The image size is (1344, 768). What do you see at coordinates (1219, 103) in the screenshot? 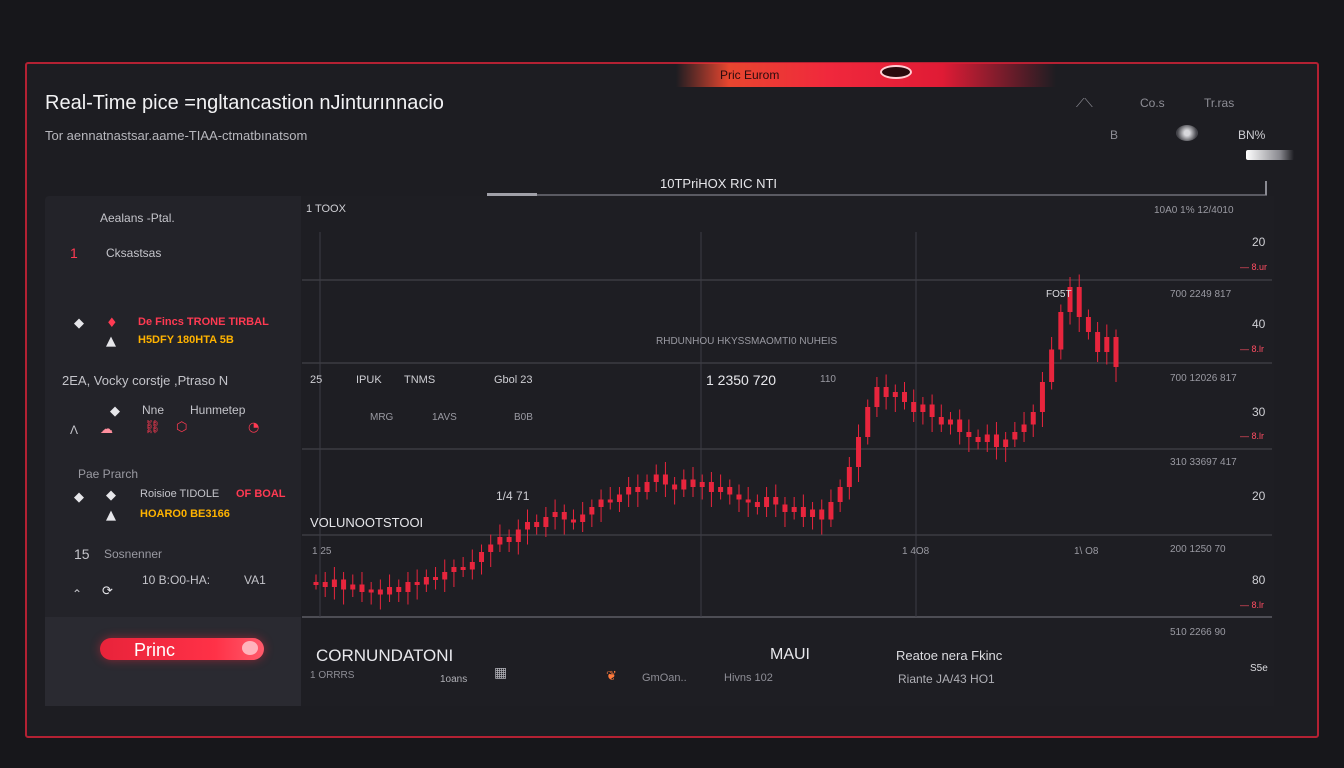
I see `header-link-2: Tr.ras` at bounding box center [1219, 103].